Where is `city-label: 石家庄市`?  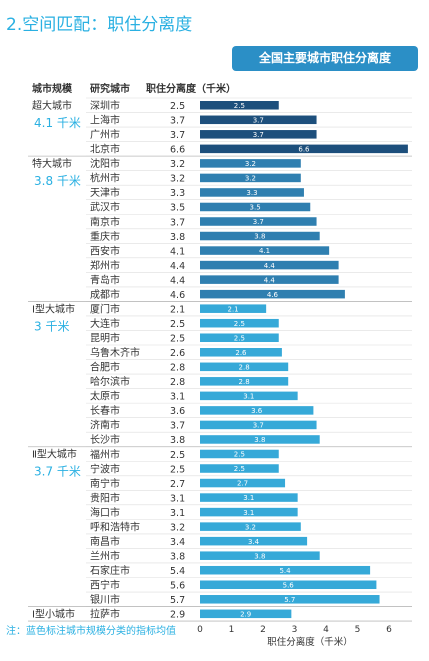
city-label: 石家庄市 is located at coordinates (110, 570).